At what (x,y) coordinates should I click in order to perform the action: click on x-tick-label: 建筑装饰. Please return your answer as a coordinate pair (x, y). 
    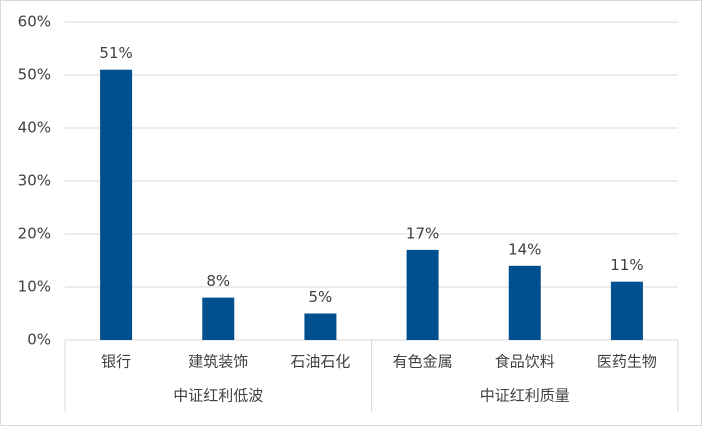
    Looking at the image, I should click on (218, 362).